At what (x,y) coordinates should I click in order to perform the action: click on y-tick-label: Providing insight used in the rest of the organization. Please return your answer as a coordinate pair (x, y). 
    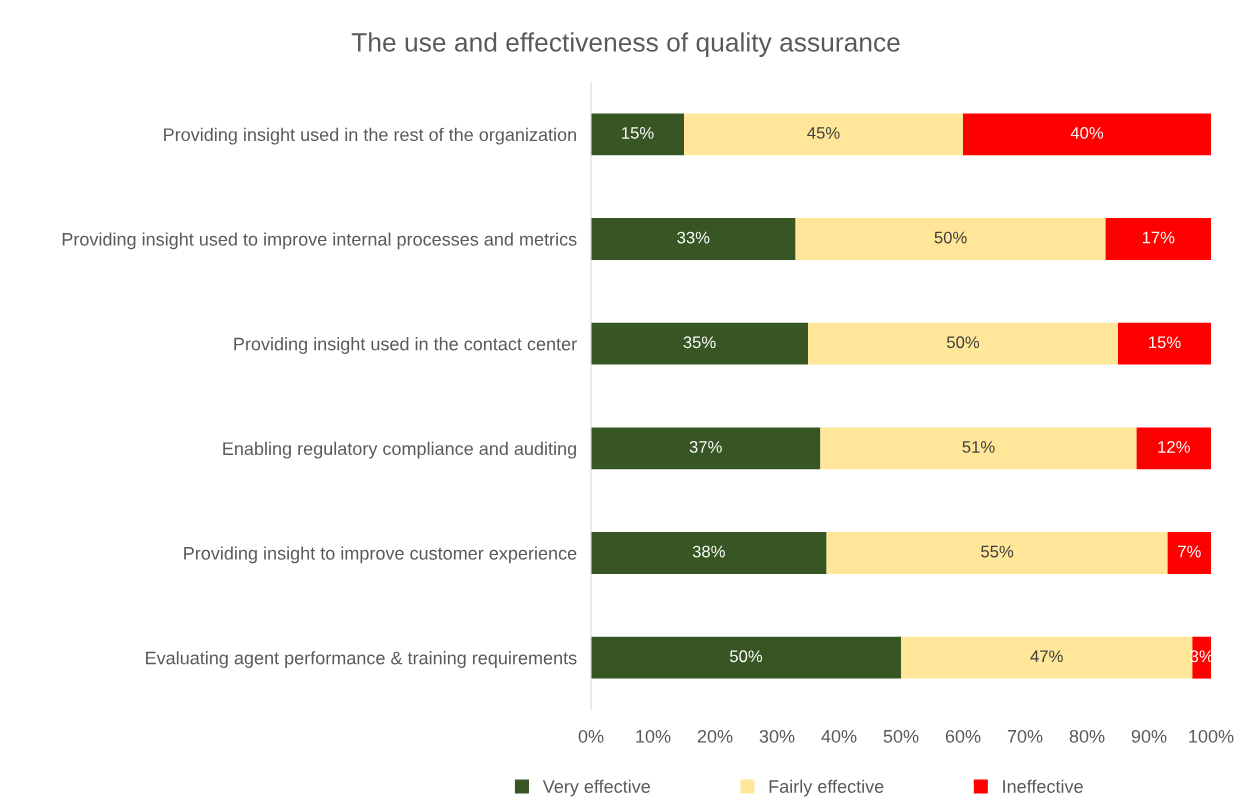
    Looking at the image, I should click on (370, 136).